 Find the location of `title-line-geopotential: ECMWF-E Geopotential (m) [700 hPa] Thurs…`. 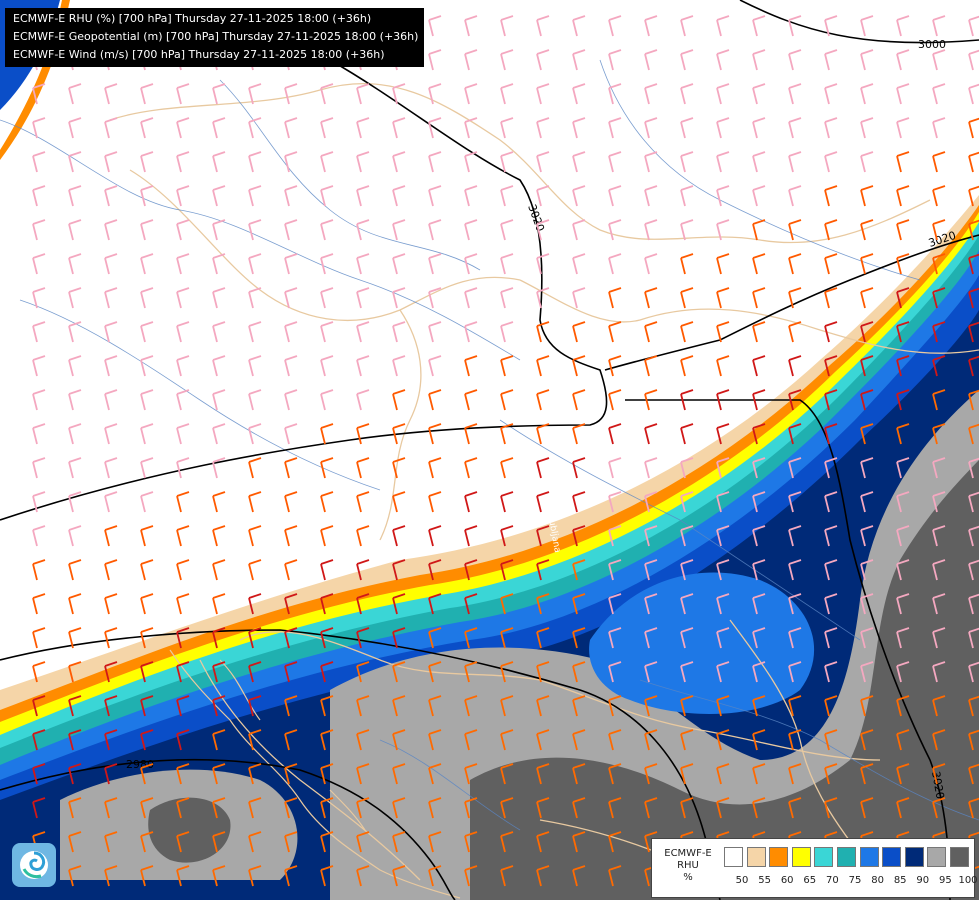

title-line-geopotential: ECMWF-E Geopotential (m) [700 hPa] Thurs… is located at coordinates (216, 36).